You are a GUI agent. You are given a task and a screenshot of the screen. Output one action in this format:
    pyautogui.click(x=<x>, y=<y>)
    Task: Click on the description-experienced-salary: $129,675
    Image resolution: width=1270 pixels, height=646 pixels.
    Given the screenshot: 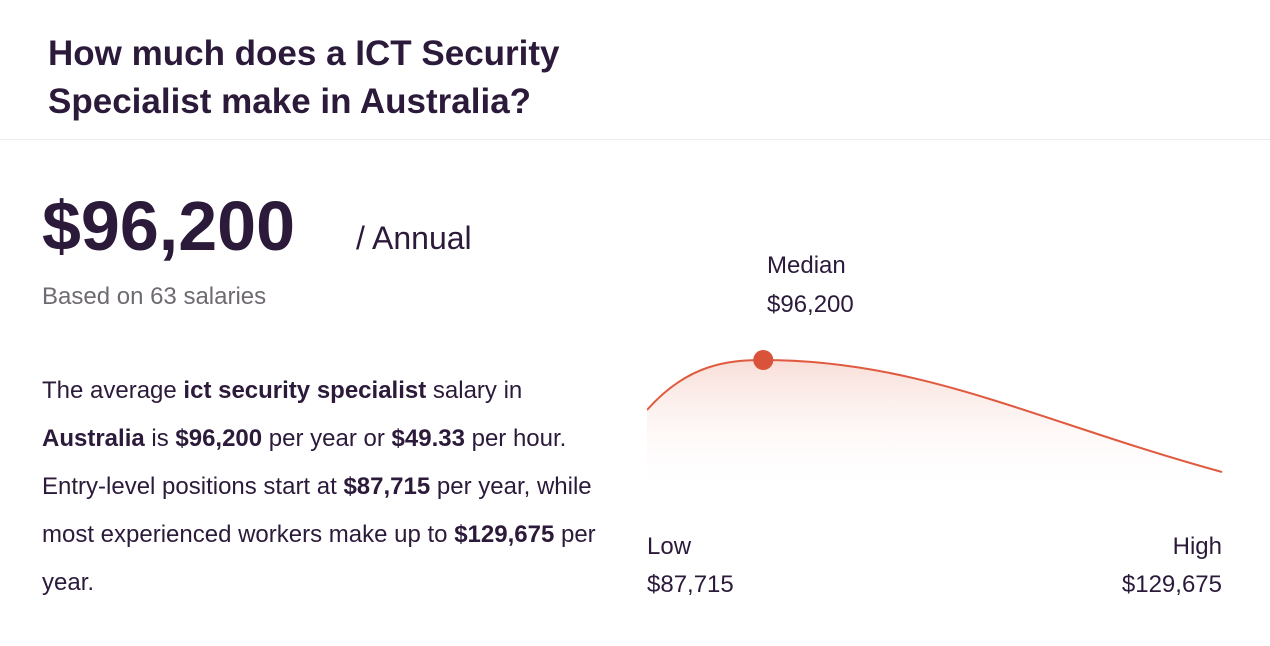 What is the action you would take?
    pyautogui.click(x=504, y=534)
    